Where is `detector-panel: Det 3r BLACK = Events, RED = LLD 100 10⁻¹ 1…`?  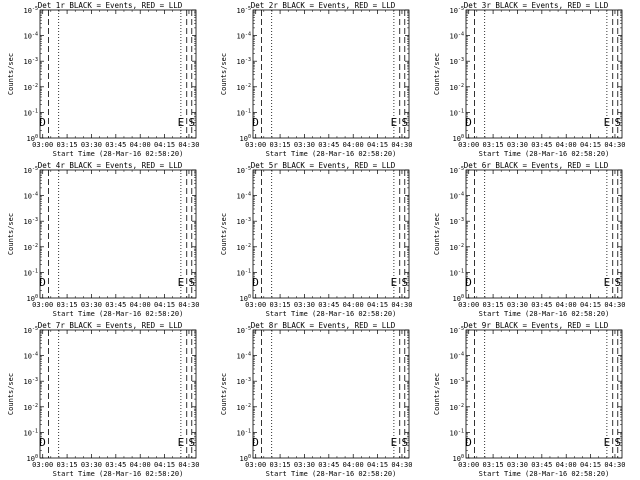
detector-panel: Det 3r BLACK = Events, RED = LLD 100 10⁻¹ 1… is located at coordinates (532, 80).